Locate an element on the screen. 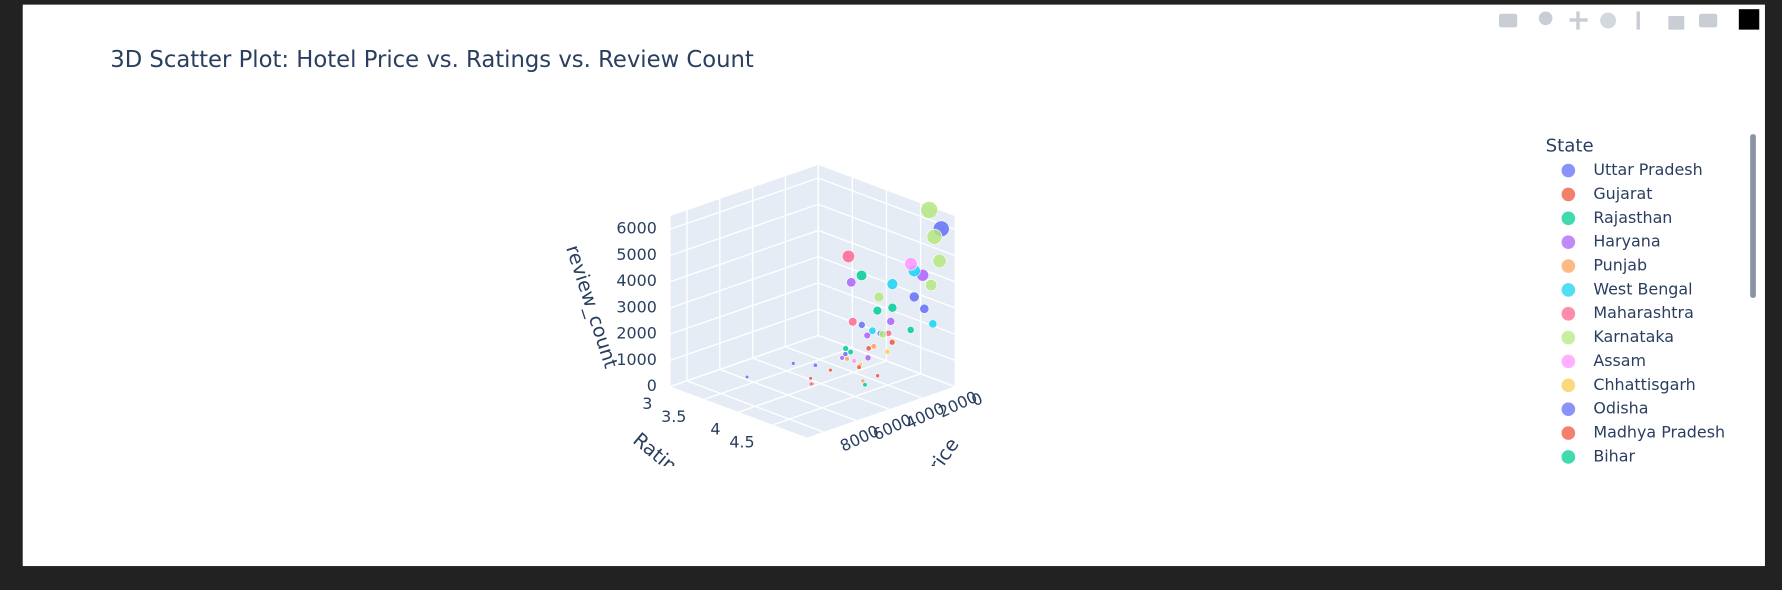 The image size is (1782, 590). tick-label: 3 is located at coordinates (647, 403).